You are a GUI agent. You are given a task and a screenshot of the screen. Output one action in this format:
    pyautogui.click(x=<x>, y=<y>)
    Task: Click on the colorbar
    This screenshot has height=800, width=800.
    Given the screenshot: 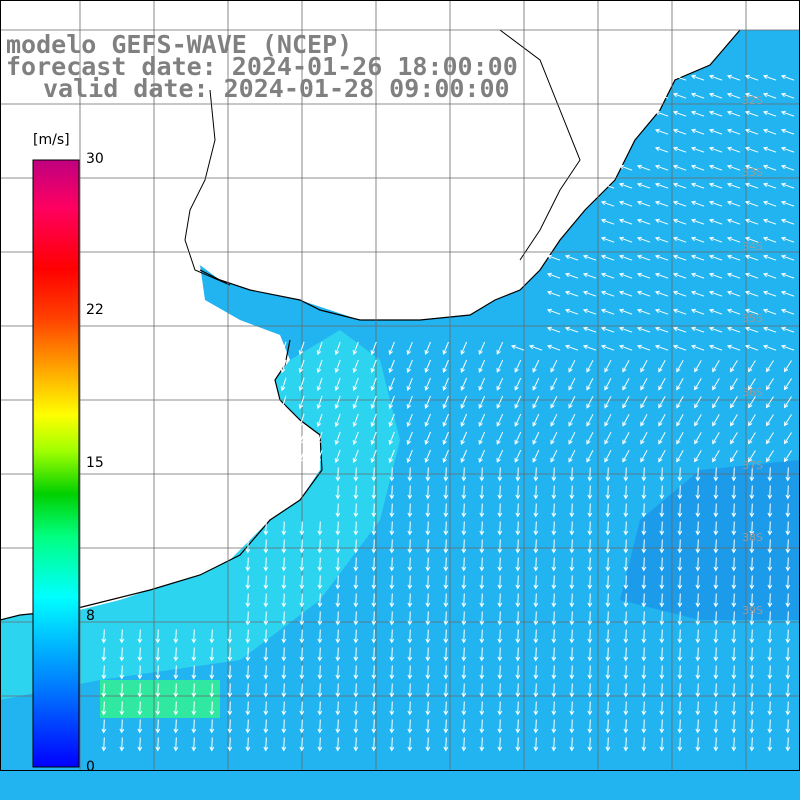 What is the action you would take?
    pyautogui.click(x=56, y=463)
    